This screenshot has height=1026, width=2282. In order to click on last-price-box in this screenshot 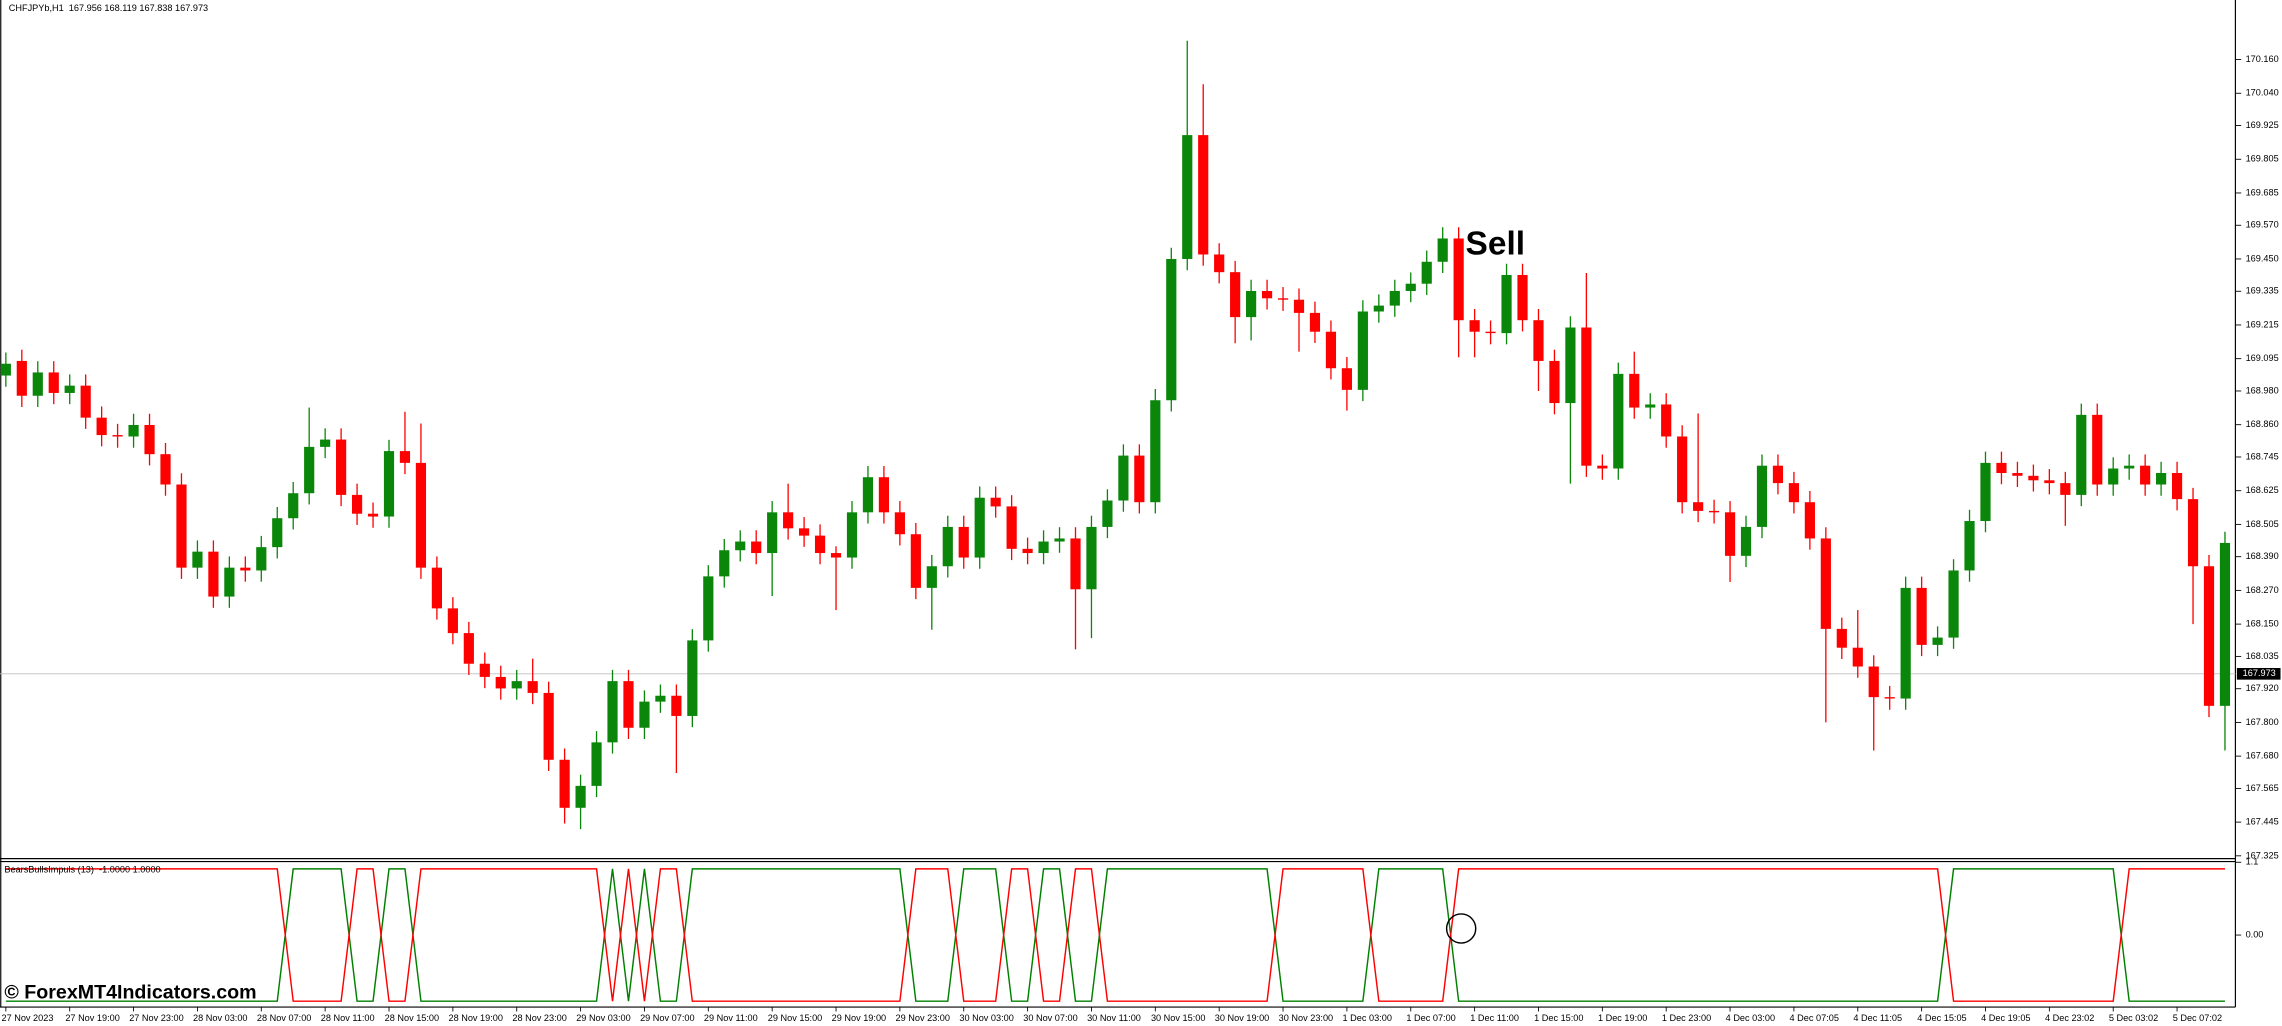, I will do `click(2258, 674)`.